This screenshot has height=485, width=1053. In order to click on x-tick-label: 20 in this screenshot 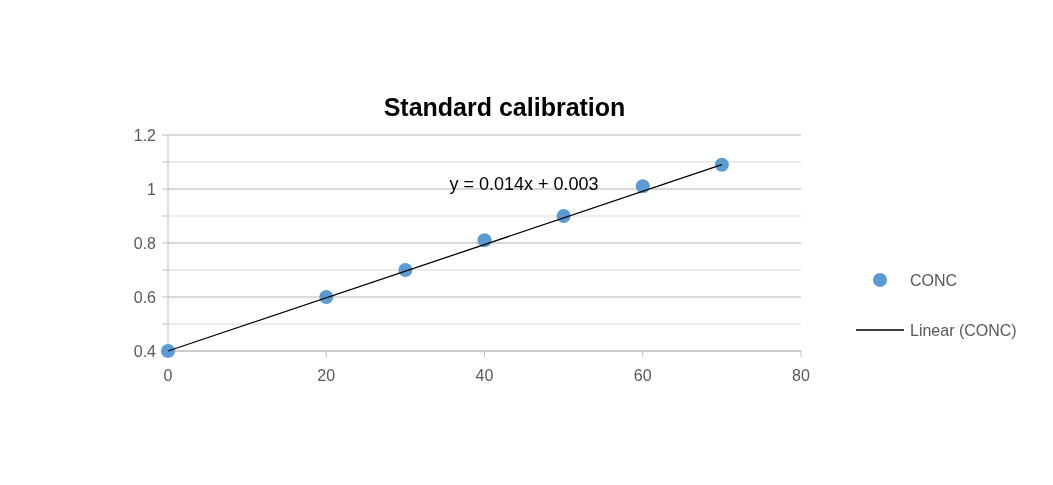, I will do `click(326, 375)`.